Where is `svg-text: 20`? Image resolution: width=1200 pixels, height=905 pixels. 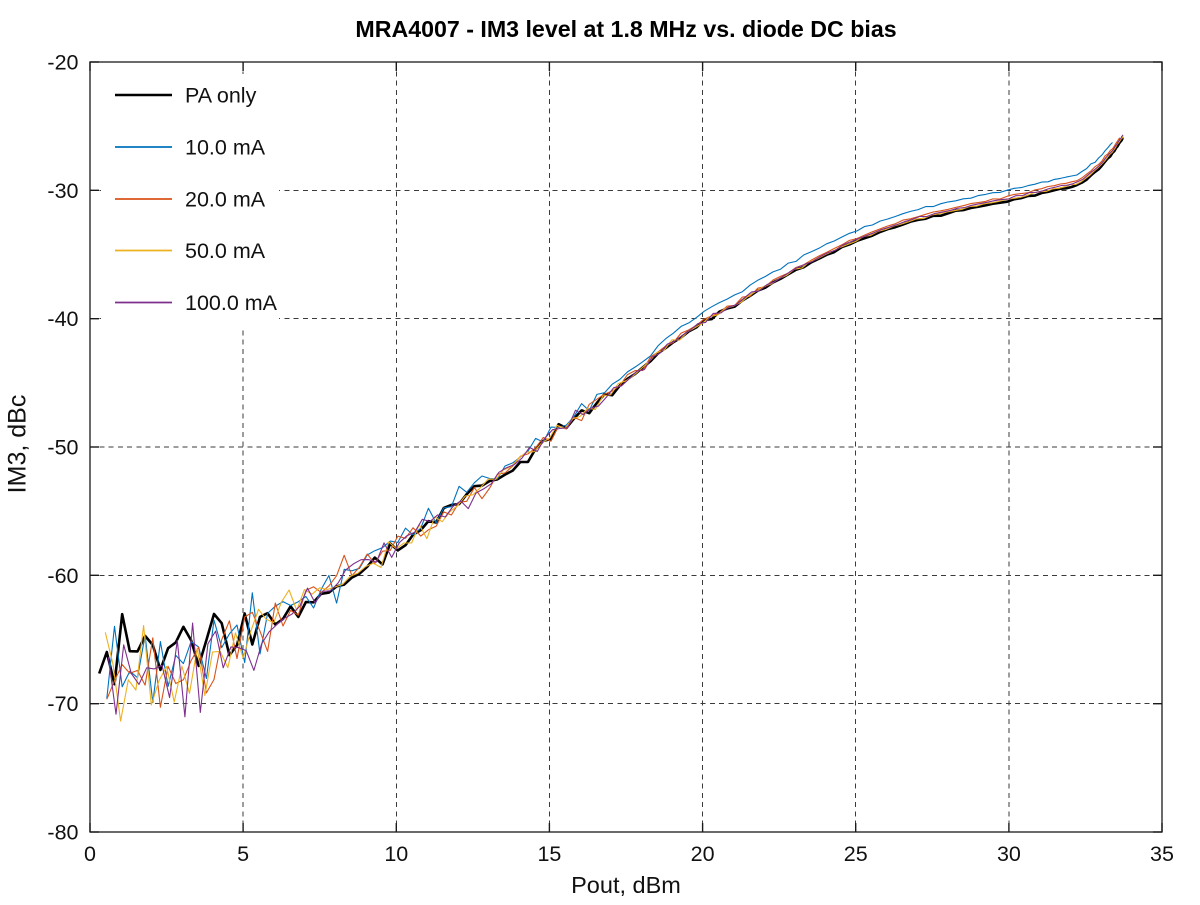 svg-text: 20 is located at coordinates (703, 854).